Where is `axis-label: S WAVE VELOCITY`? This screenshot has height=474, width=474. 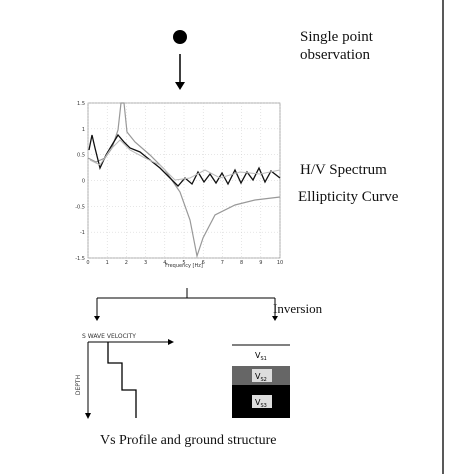 axis-label: S WAVE VELOCITY is located at coordinates (109, 336).